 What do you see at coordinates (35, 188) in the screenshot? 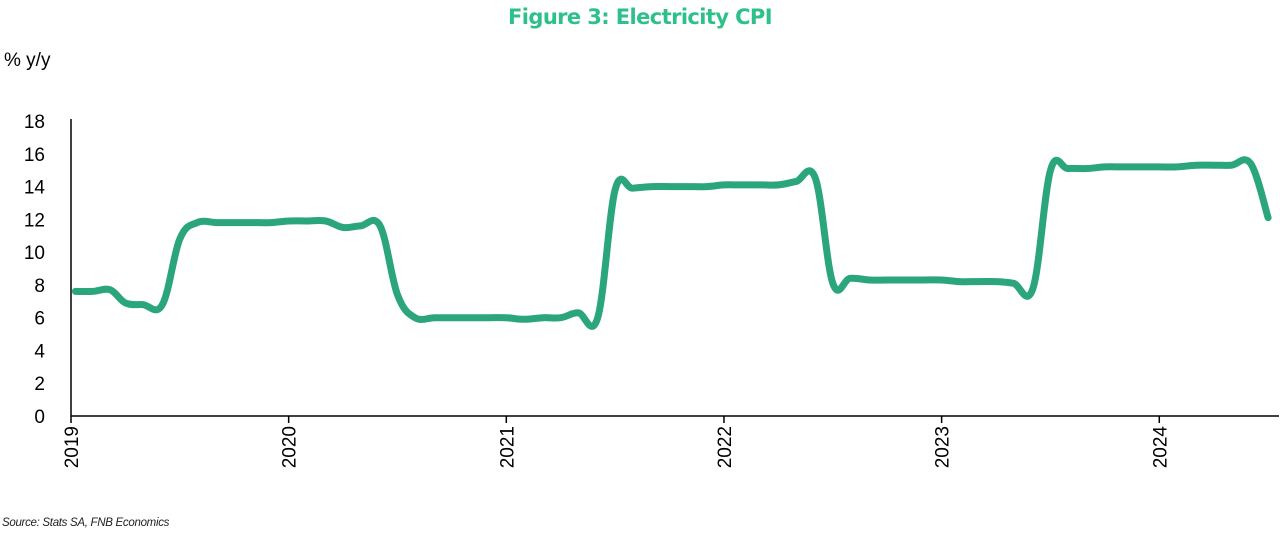
I see `y-tick-label: 14` at bounding box center [35, 188].